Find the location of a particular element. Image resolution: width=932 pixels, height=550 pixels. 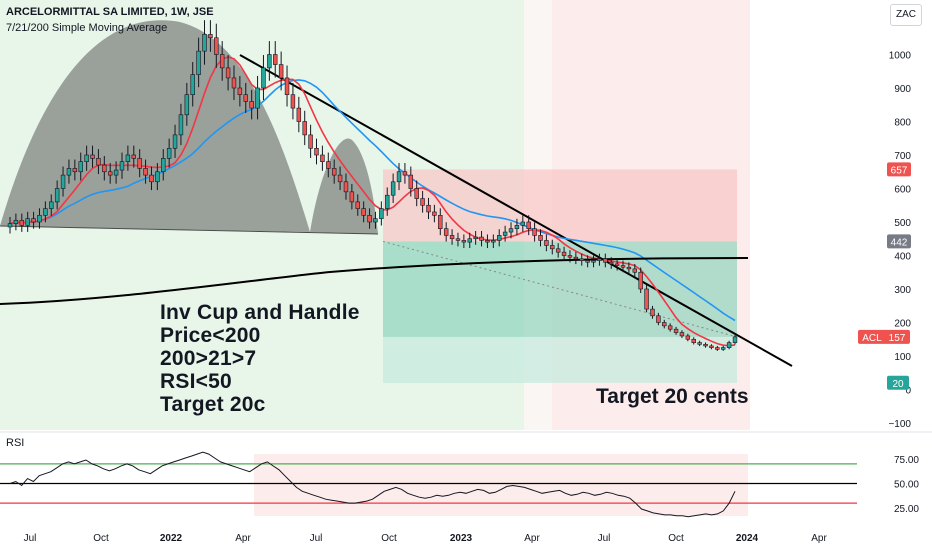

annotation-line: 200>21>7 is located at coordinates (208, 358).